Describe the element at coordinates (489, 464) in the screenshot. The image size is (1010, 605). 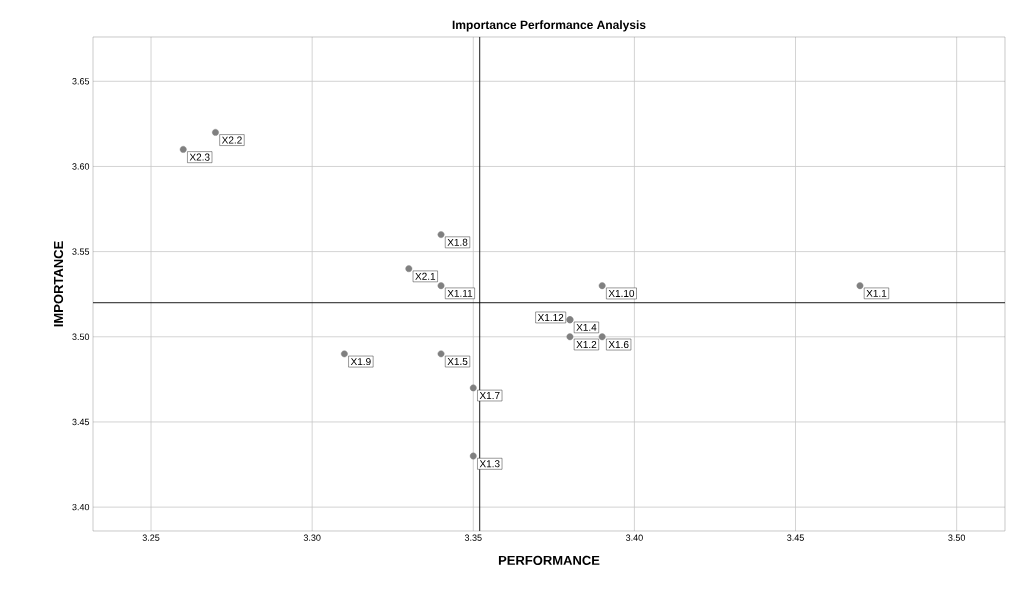
I see `annotation: X1.3` at that location.